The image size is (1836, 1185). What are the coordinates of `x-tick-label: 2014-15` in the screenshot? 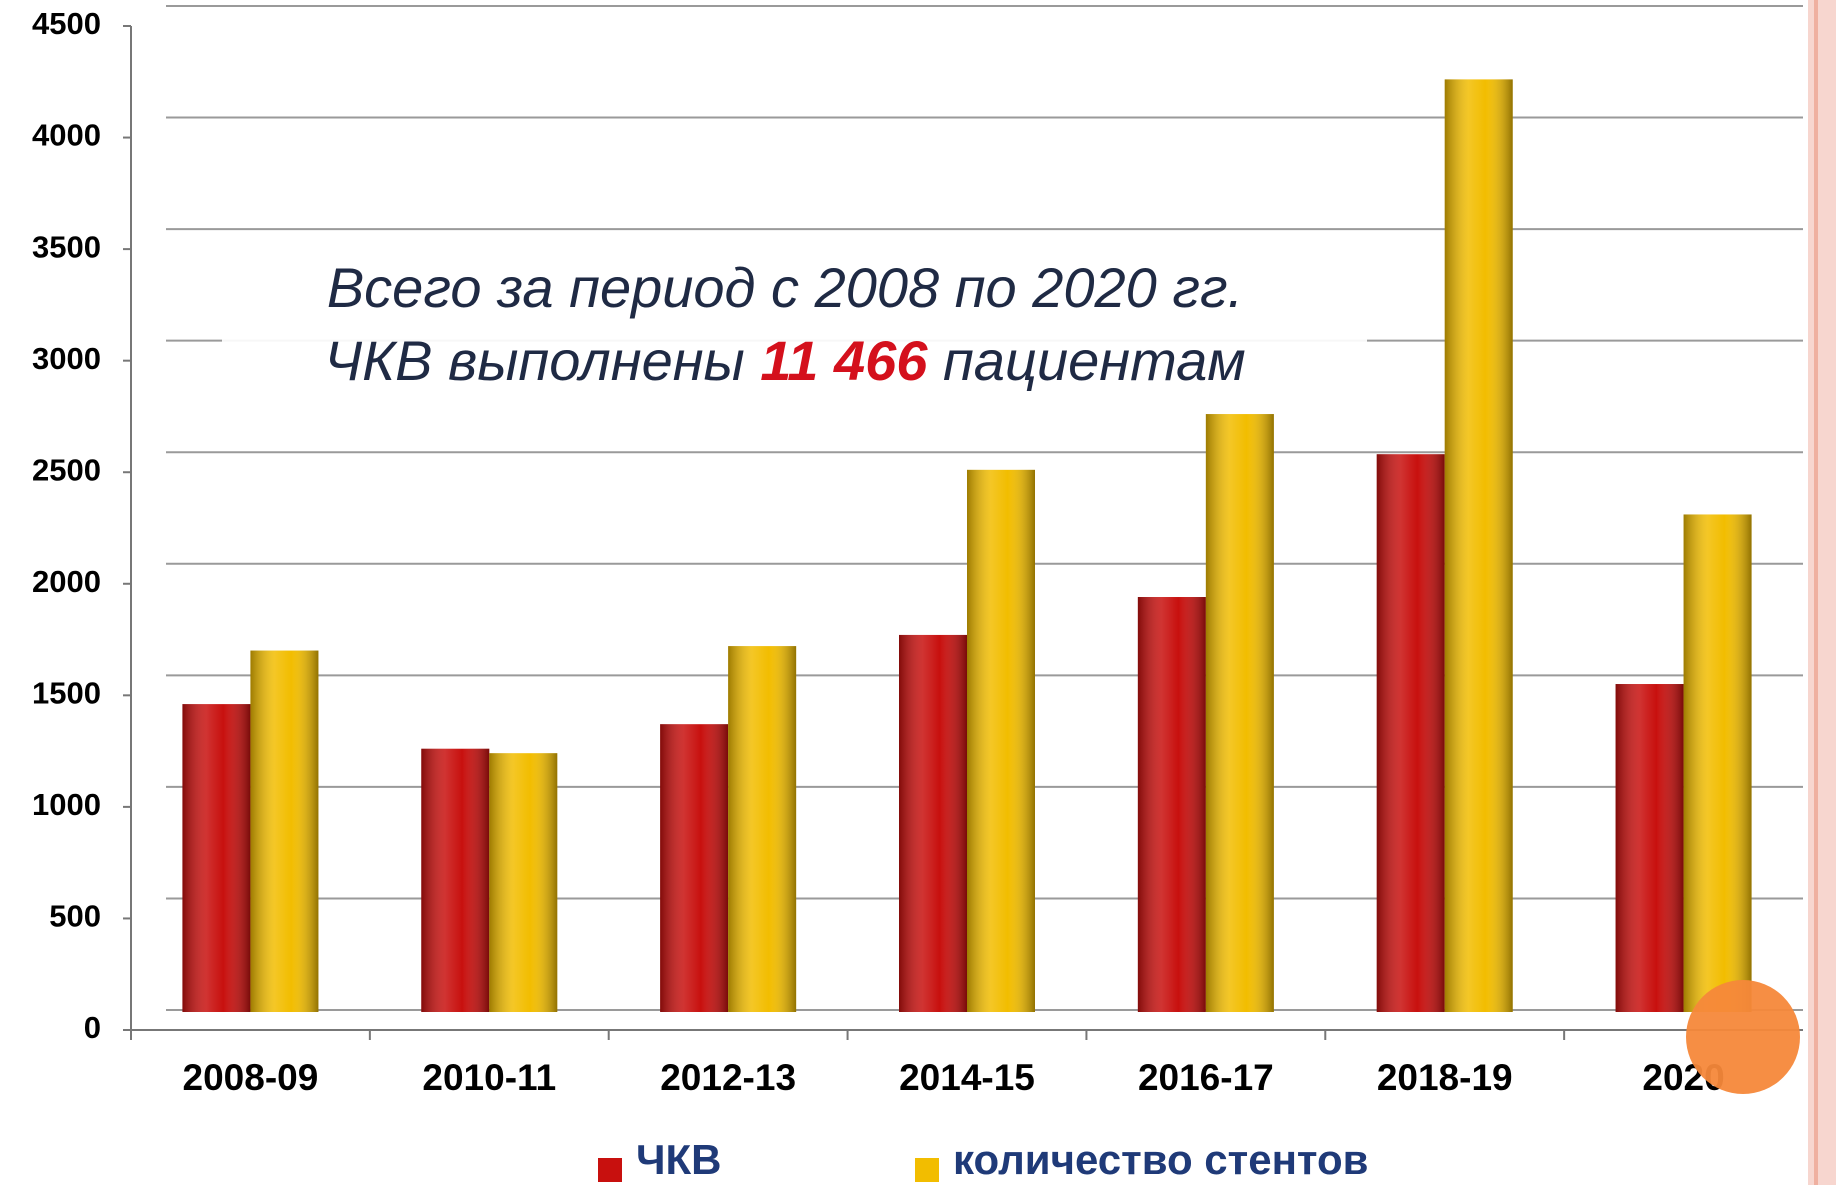 It's located at (967, 1077).